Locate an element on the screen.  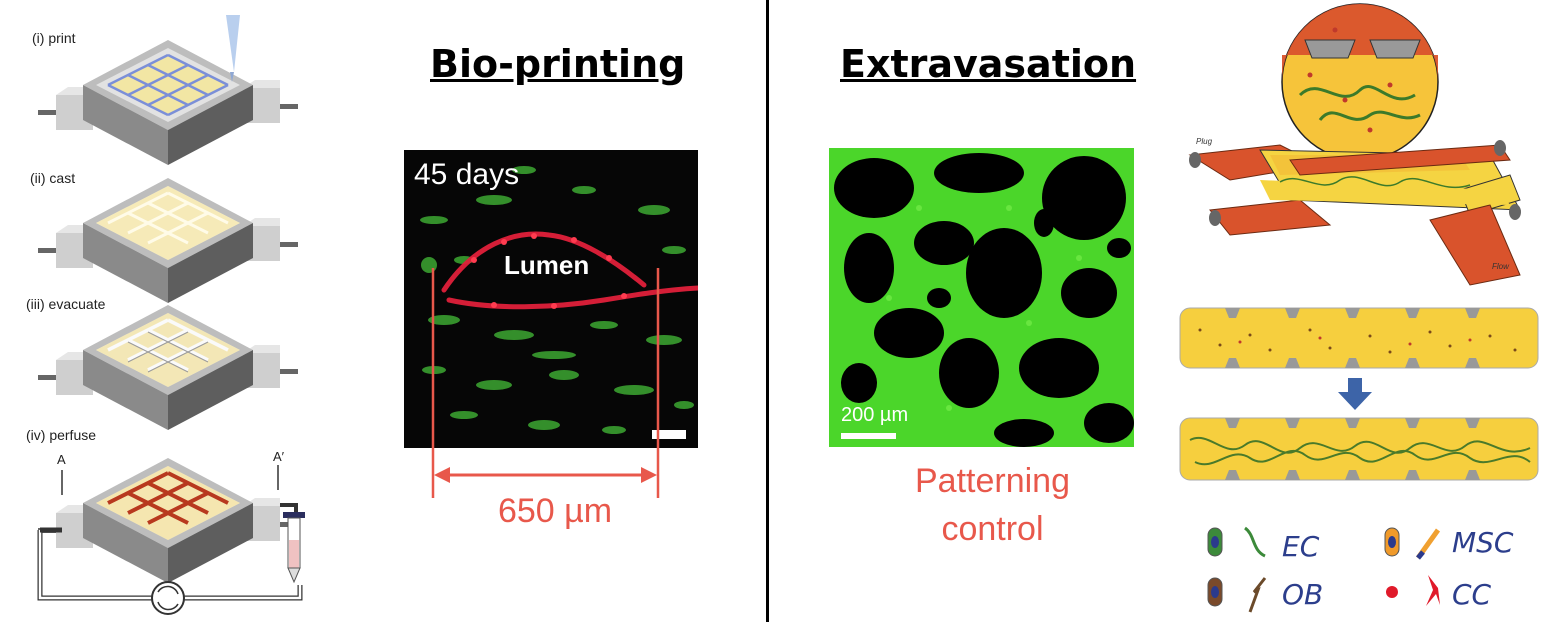
legend-cc: CC is located at coordinates (1472, 594).